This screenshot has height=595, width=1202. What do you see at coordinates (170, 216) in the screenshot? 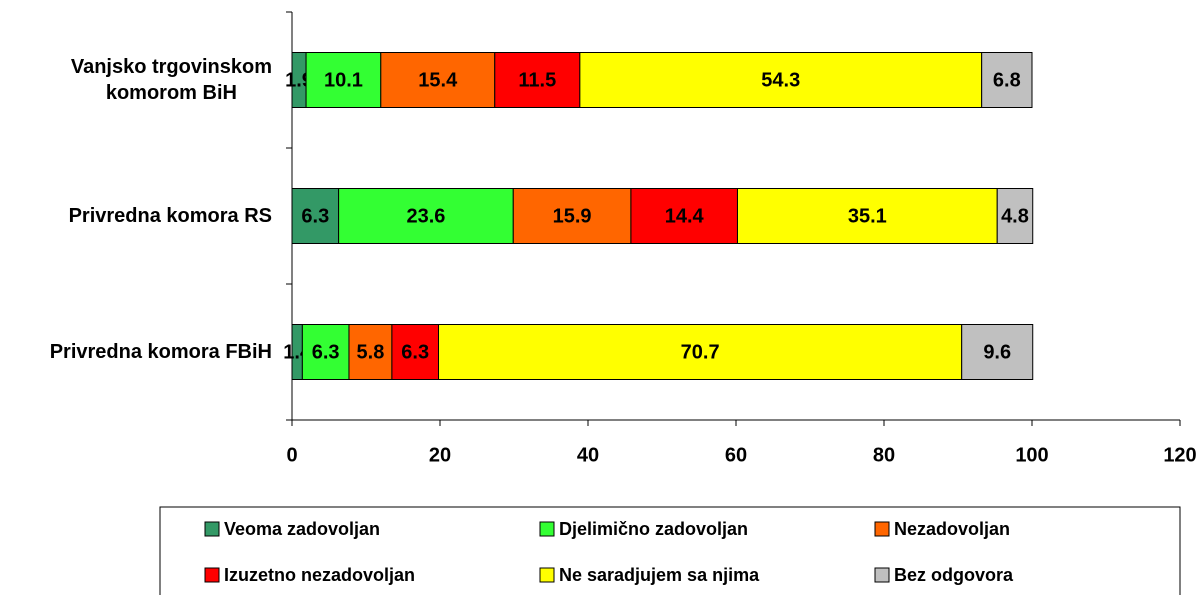
I see `category-label: Privredna komora RS` at bounding box center [170, 216].